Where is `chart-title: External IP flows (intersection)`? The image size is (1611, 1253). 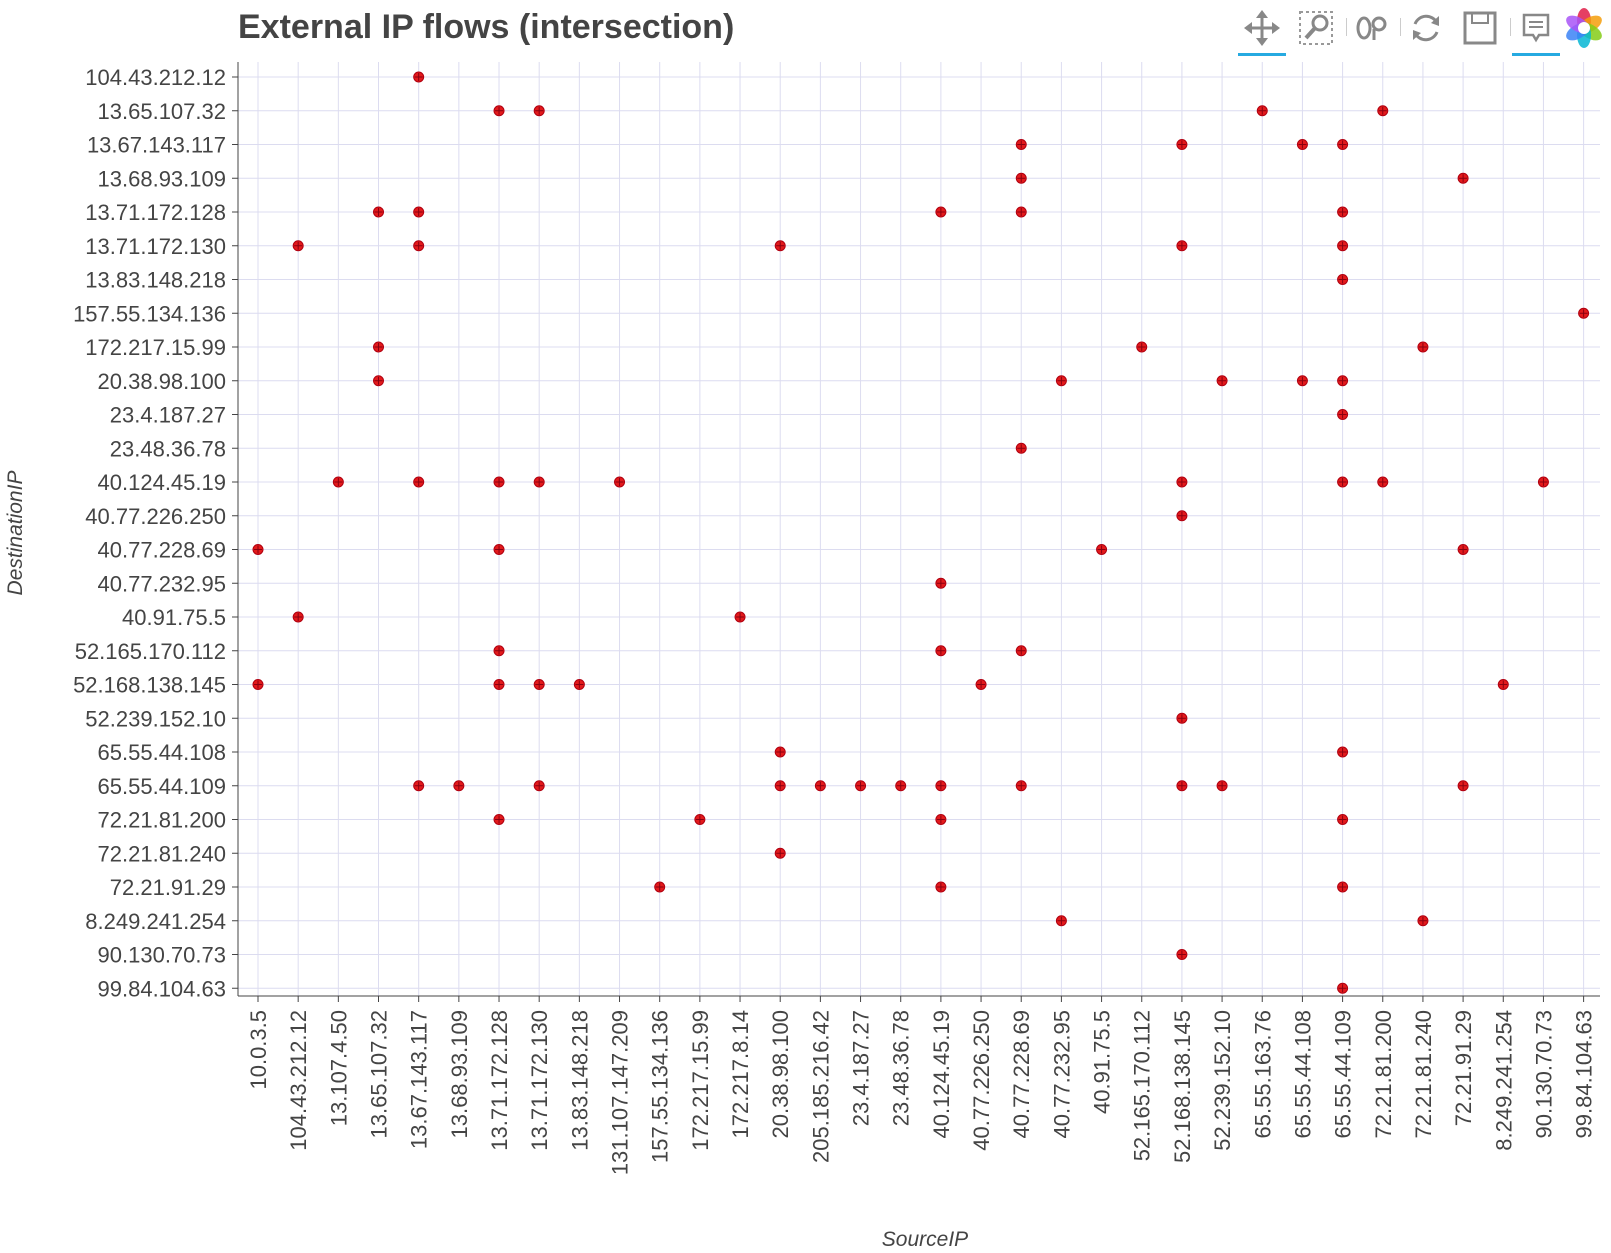 chart-title: External IP flows (intersection) is located at coordinates (486, 27).